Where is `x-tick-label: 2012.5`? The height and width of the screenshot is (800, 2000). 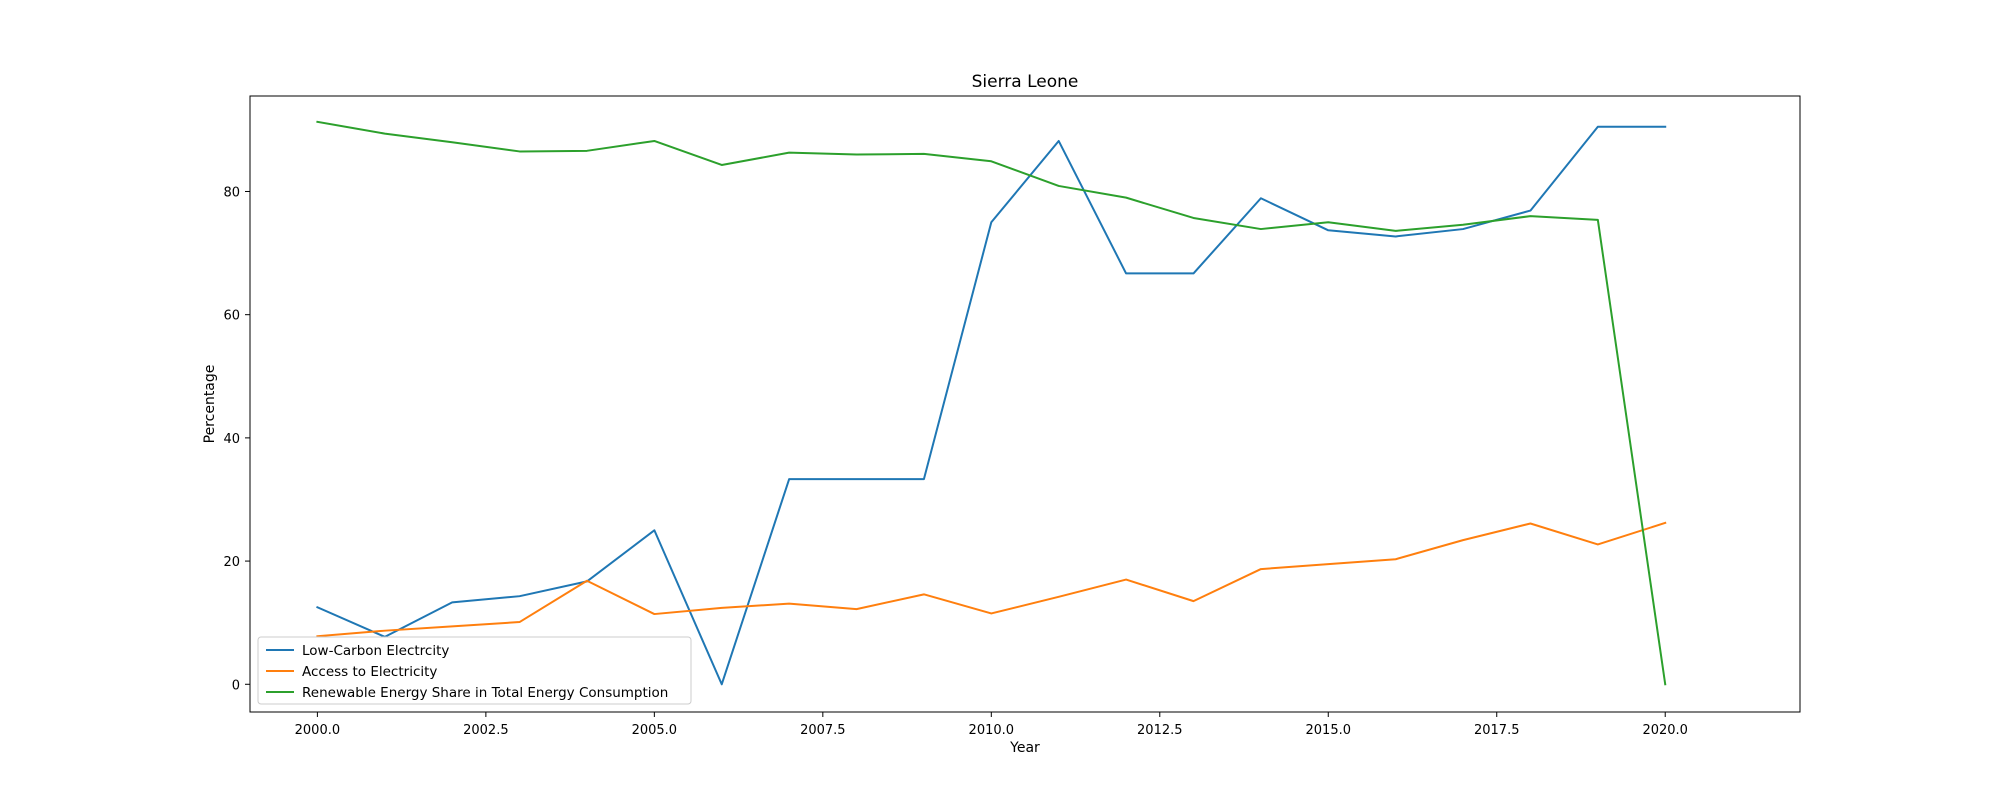
x-tick-label: 2012.5 is located at coordinates (1160, 730).